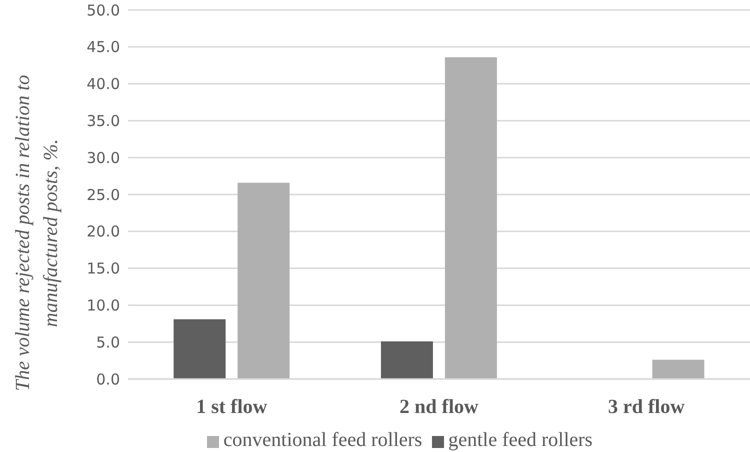  Describe the element at coordinates (520, 440) in the screenshot. I see `legend-label: gentle feed rollers` at that location.